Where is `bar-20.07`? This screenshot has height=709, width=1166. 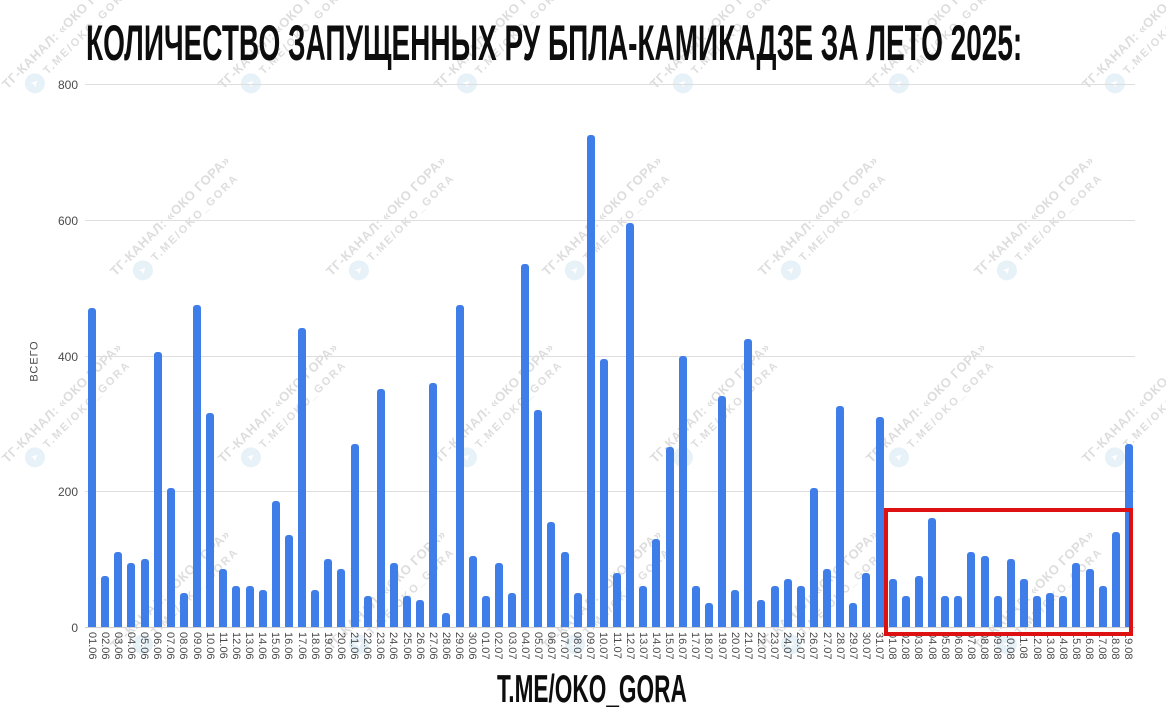
bar-20.07 is located at coordinates (735, 608).